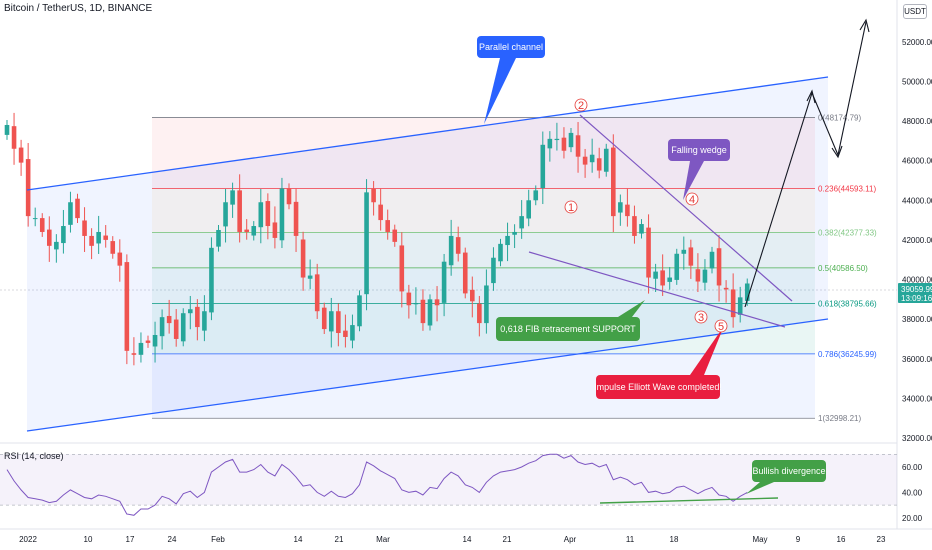 This screenshot has height=550, width=932. I want to click on price-tick-label: 32000.00, so click(917, 438).